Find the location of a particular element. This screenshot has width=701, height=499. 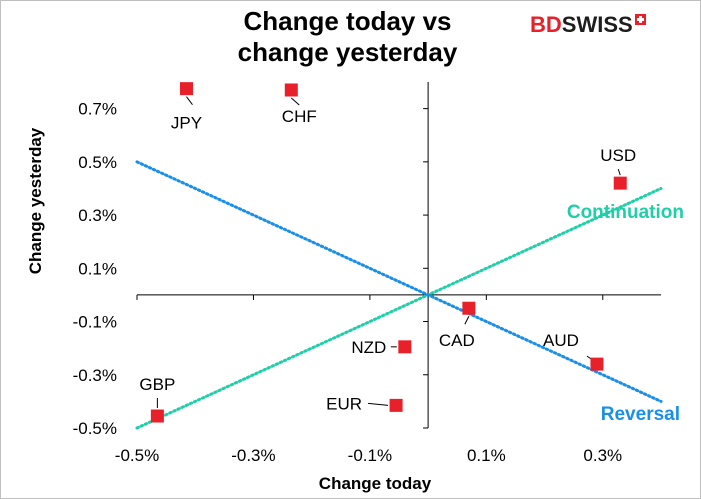

point-label-nzd: NZD is located at coordinates (368, 347).